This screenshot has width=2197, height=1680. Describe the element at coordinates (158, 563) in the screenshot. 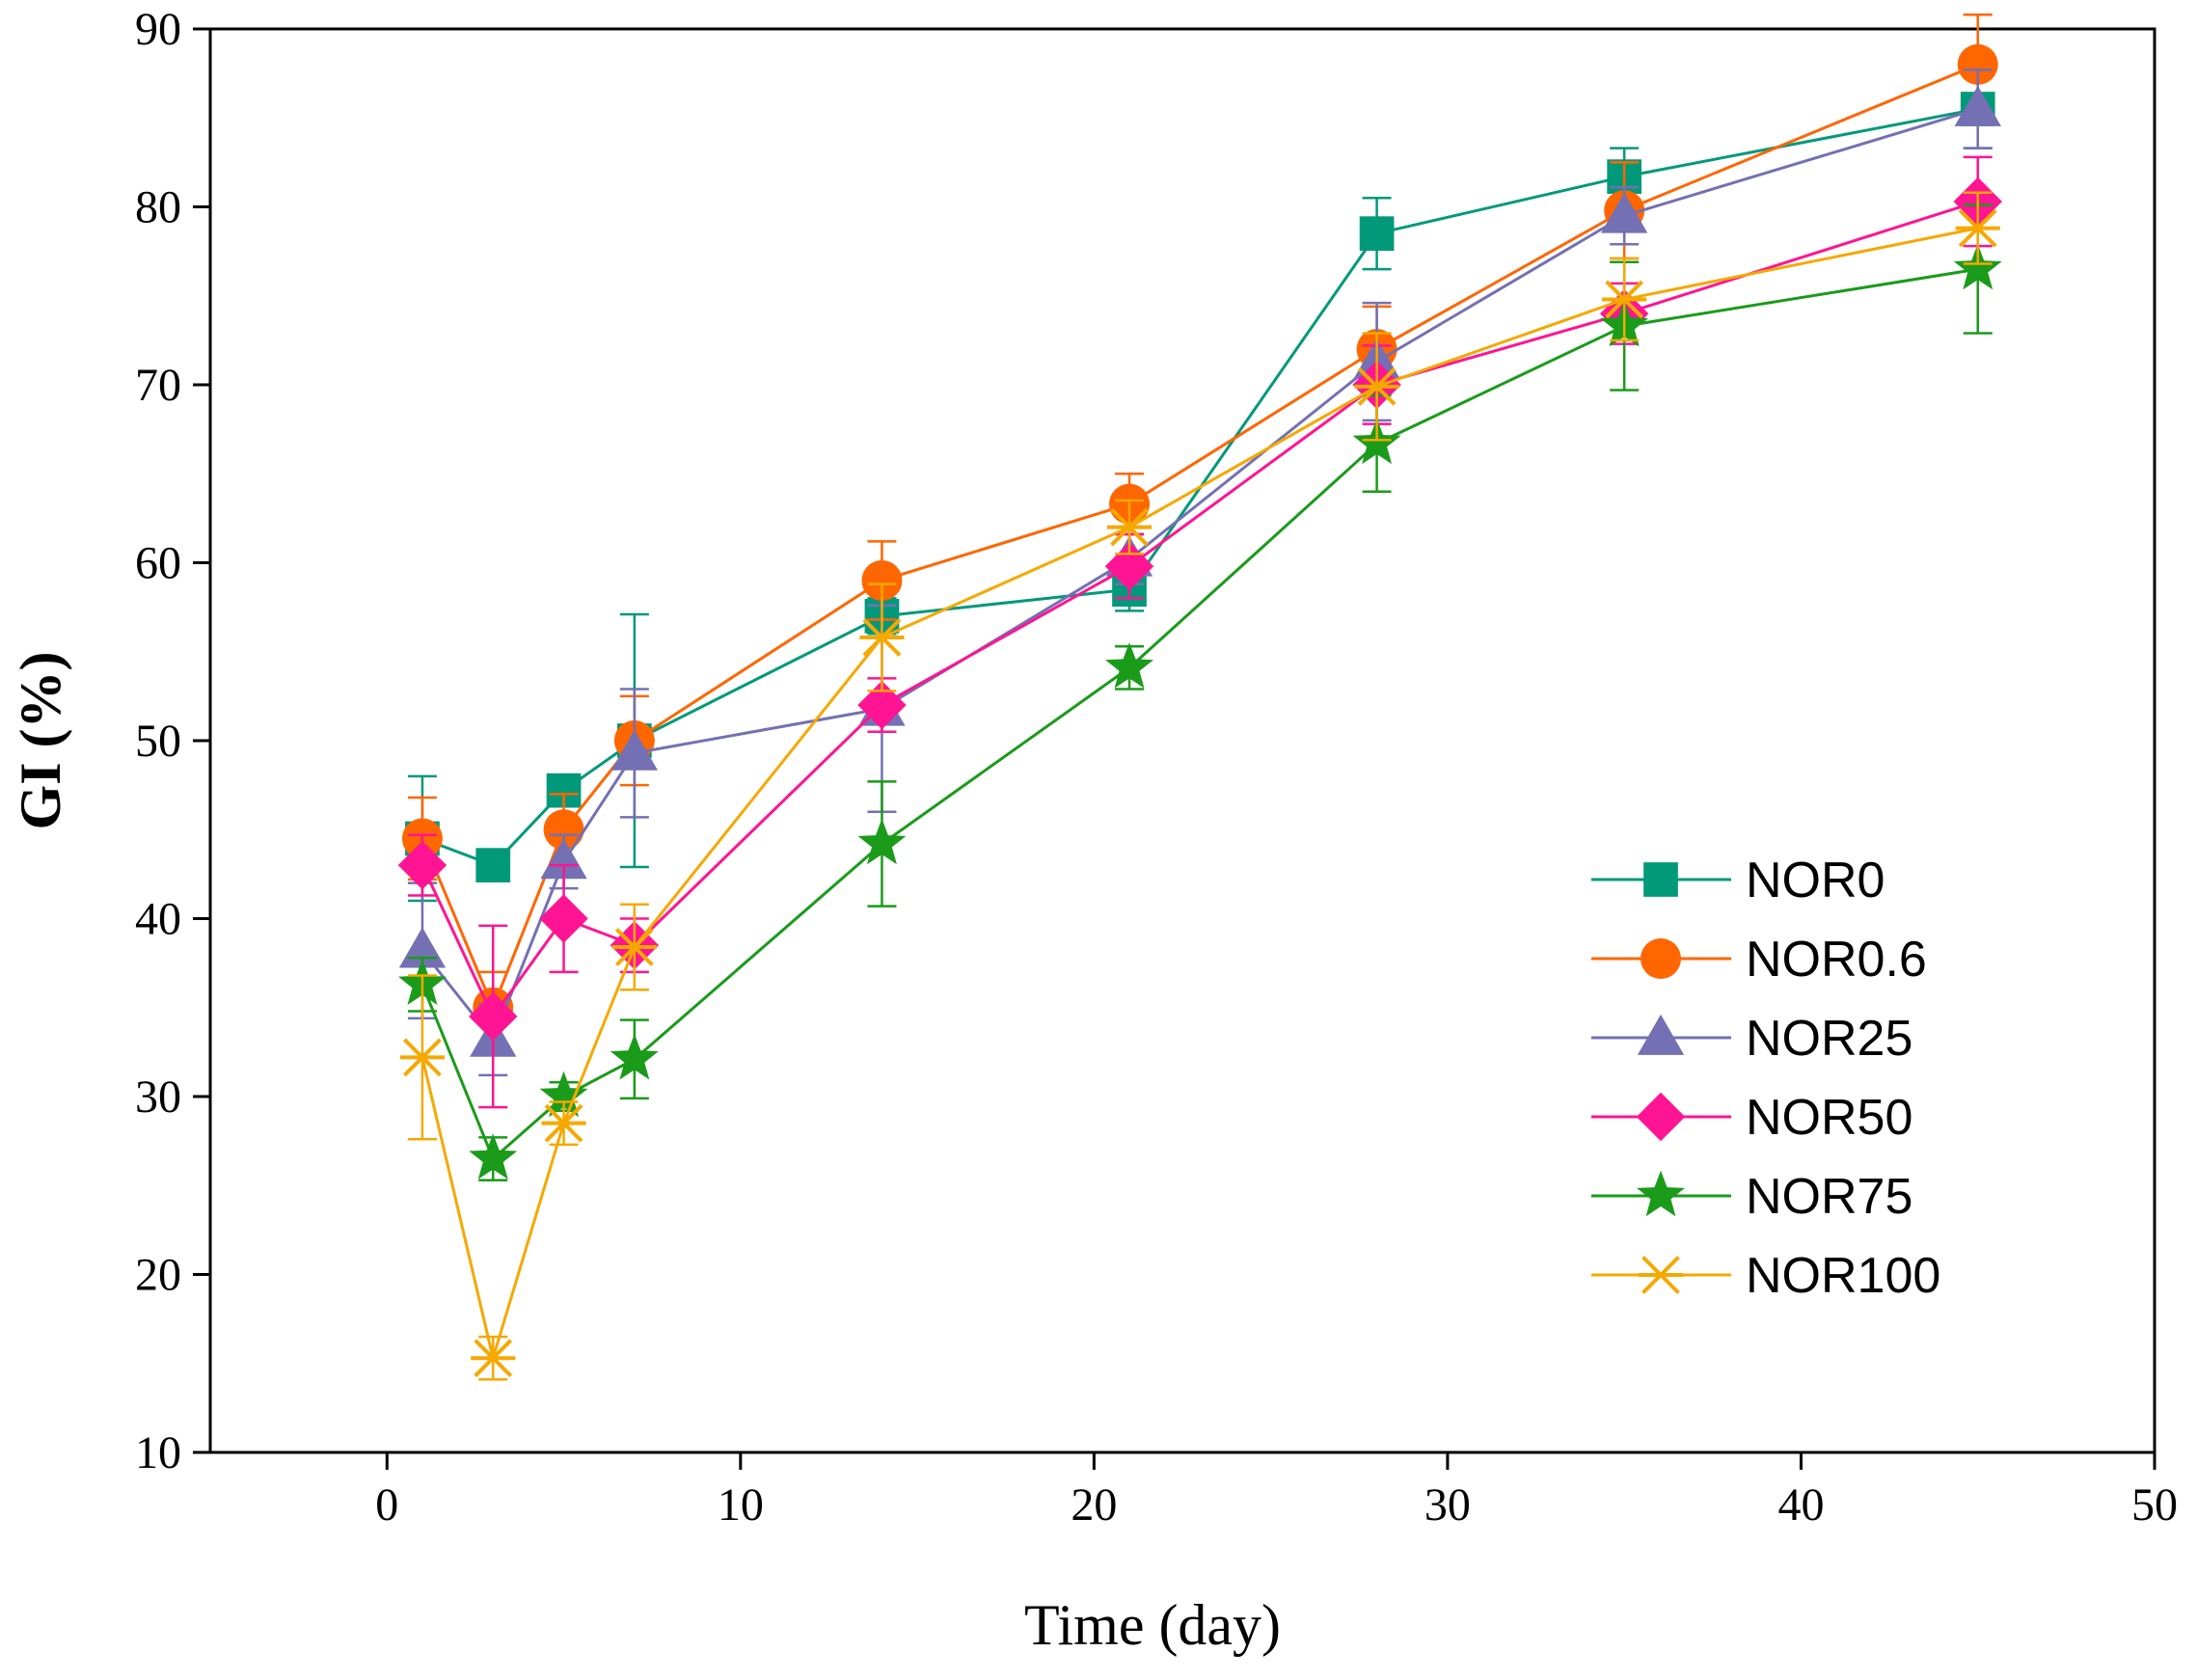

I see `y-tick-label: 60` at that location.